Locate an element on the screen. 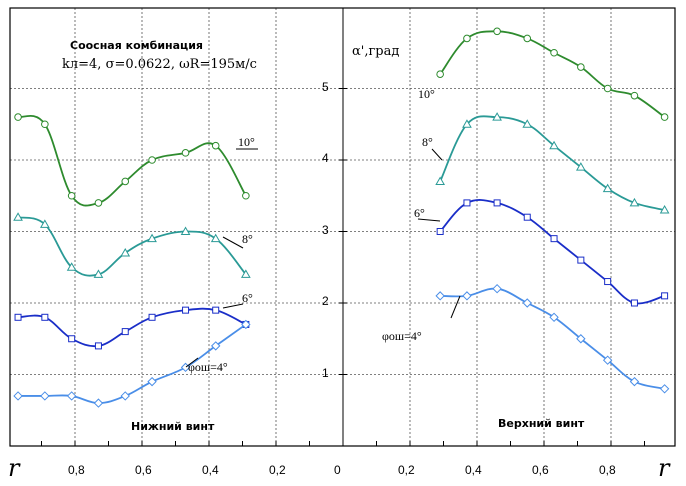  leader-upper-6deg is located at coordinates (429, 220).